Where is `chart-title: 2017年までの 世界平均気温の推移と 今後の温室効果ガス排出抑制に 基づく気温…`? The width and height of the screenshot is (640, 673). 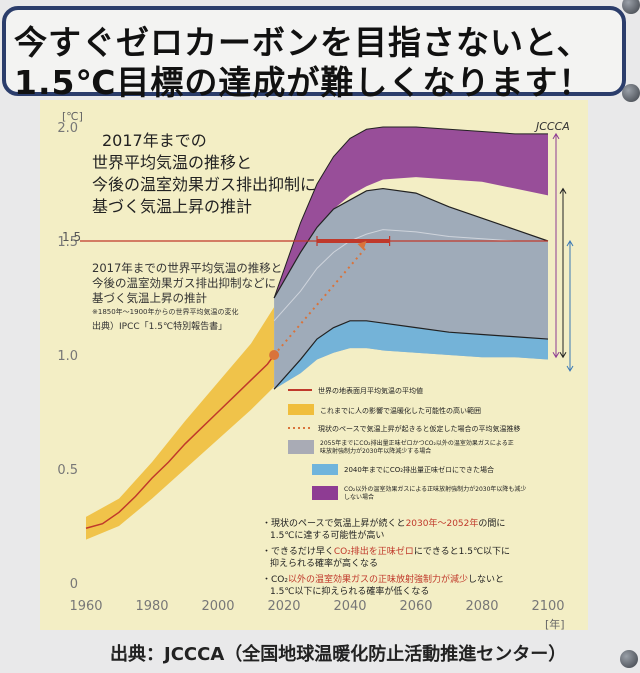
chart-title: 2017年までの 世界平均気温の推移と 今後の温室効果ガス排出抑制に 基づく気温… is located at coordinates (204, 173).